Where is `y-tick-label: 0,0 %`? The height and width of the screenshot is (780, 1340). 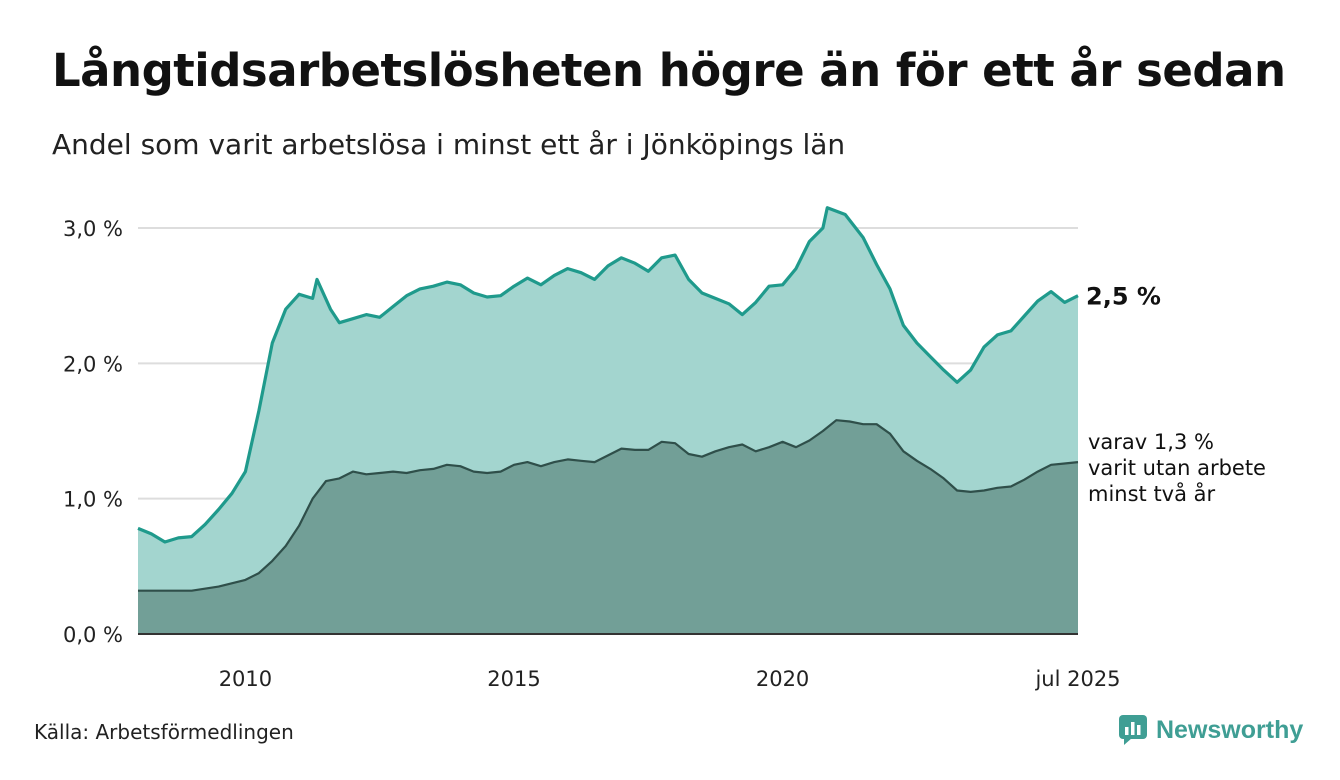 y-tick-label: 0,0 % is located at coordinates (93, 635).